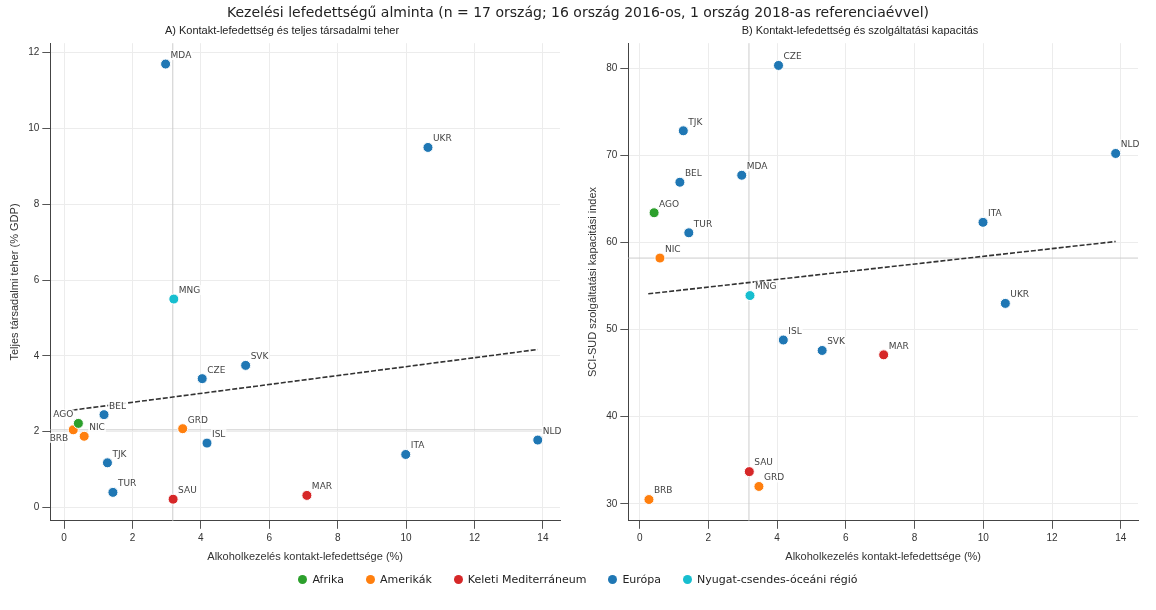 This screenshot has width=1156, height=610. What do you see at coordinates (36, 279) in the screenshot?
I see `y-tick-label: 6` at bounding box center [36, 279].